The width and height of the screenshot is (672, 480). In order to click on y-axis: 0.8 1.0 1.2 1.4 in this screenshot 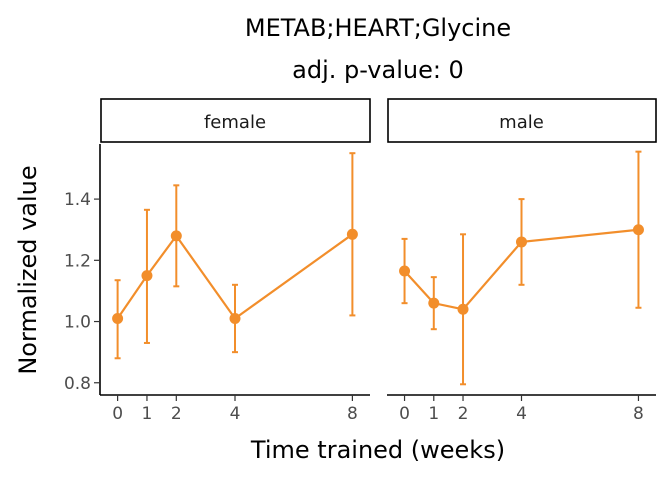, I will do `click(82, 269)`.